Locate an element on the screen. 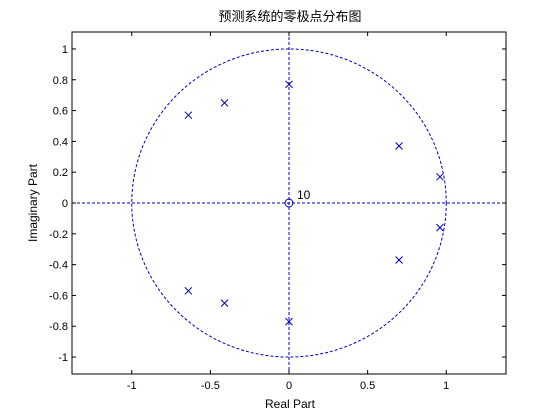  y-tick-label: -1 is located at coordinates (63, 358).